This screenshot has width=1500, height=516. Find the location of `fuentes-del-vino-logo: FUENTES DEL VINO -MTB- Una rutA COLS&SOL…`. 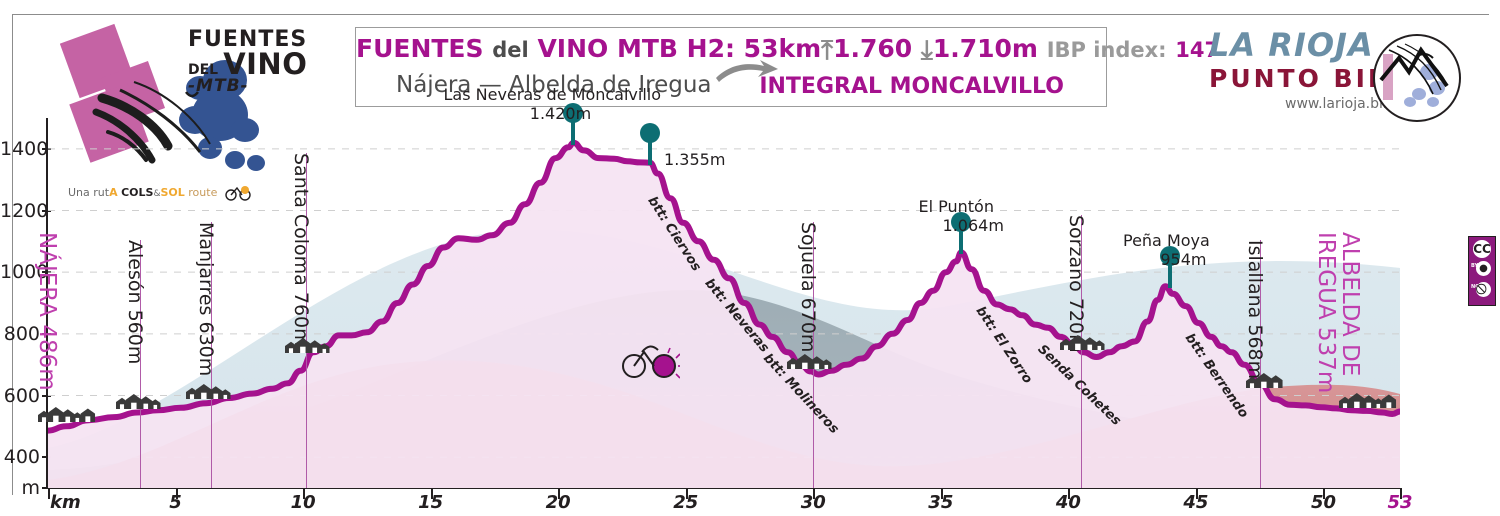

fuentes-del-vino-logo: FUENTES DEL VINO -MTB- Una rutA COLS&SOL… is located at coordinates (184, 112).